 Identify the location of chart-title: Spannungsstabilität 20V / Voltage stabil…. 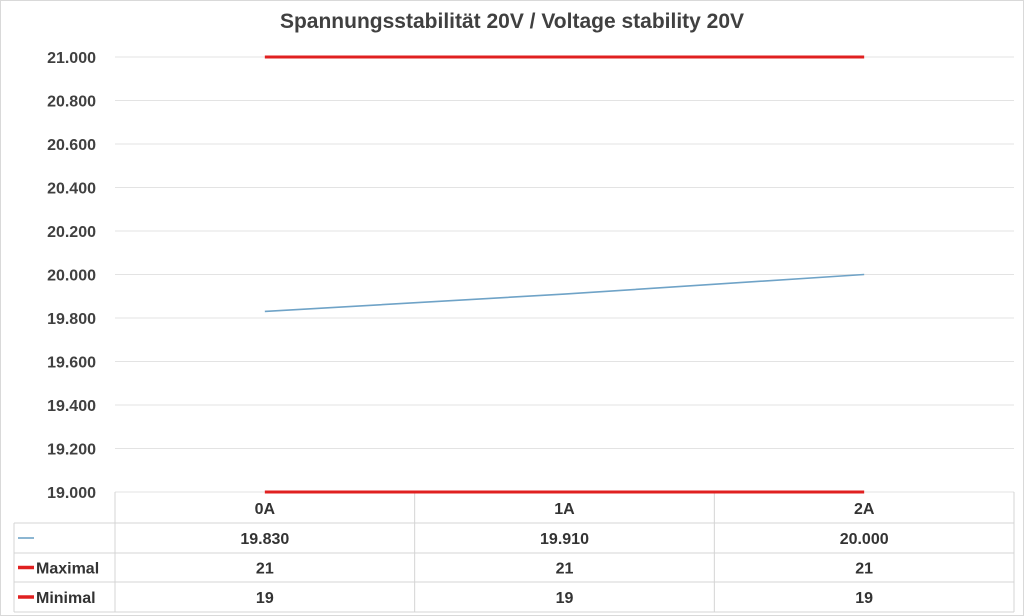
(512, 21).